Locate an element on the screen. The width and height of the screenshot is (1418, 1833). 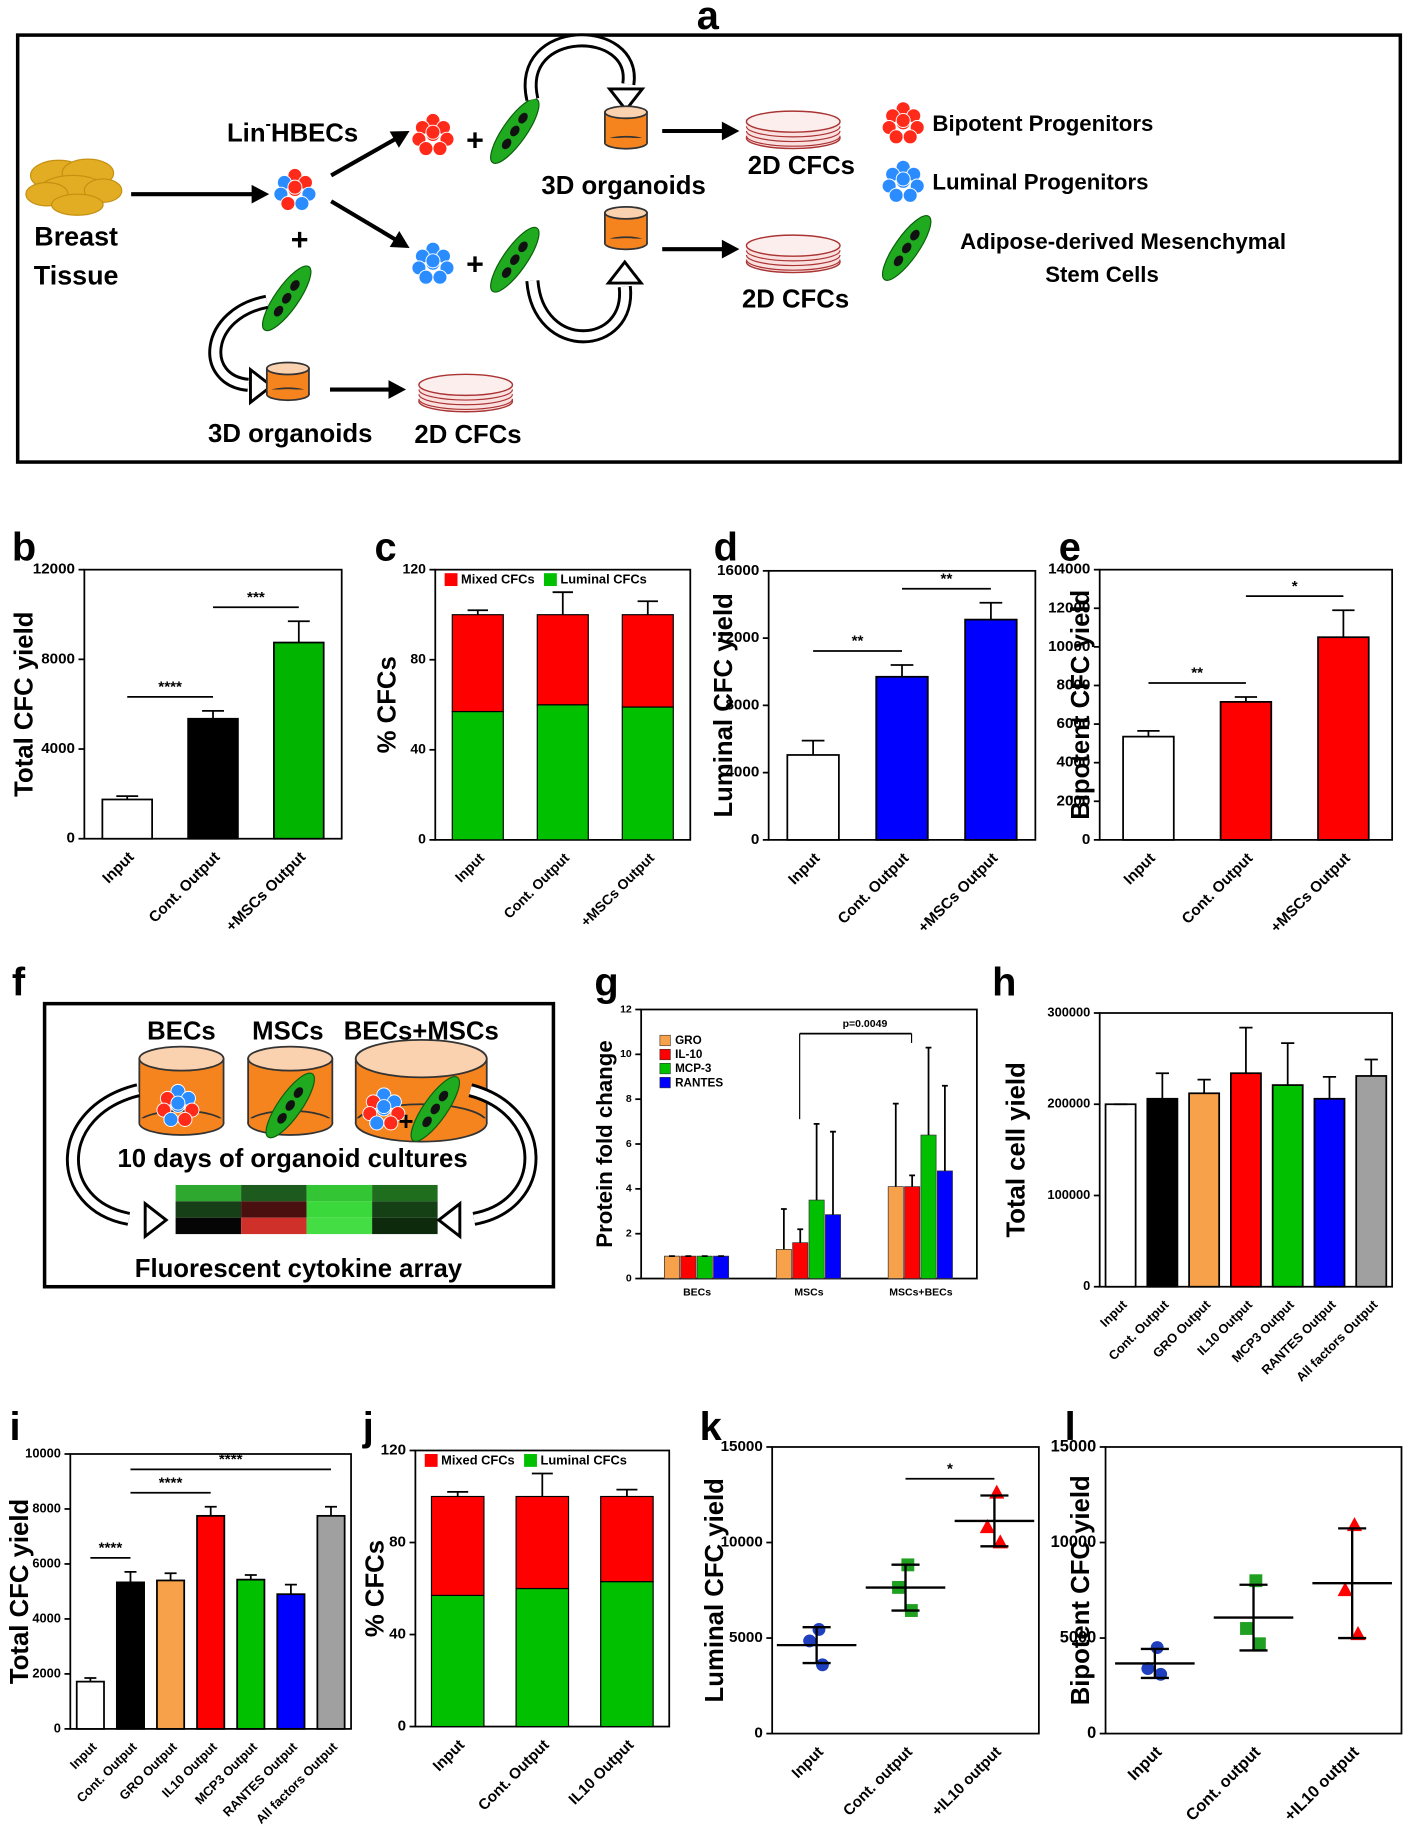
y-tick-label: 200000 is located at coordinates (1068, 1103).